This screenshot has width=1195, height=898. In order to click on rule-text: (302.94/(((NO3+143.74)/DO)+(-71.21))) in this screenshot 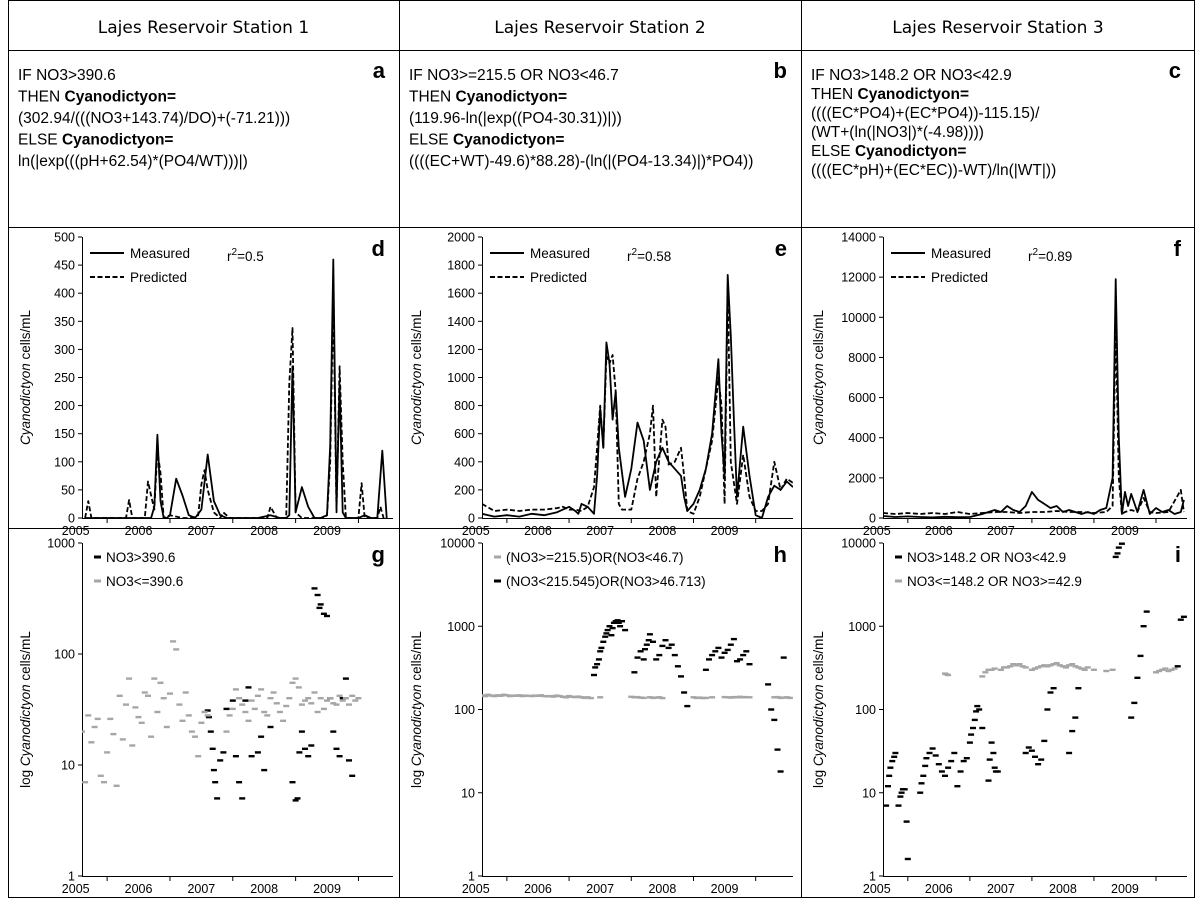, I will do `click(154, 118)`.